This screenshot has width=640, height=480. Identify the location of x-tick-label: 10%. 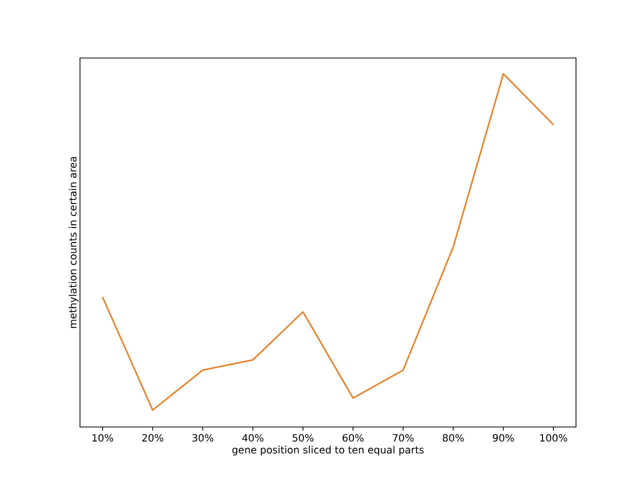
(103, 438).